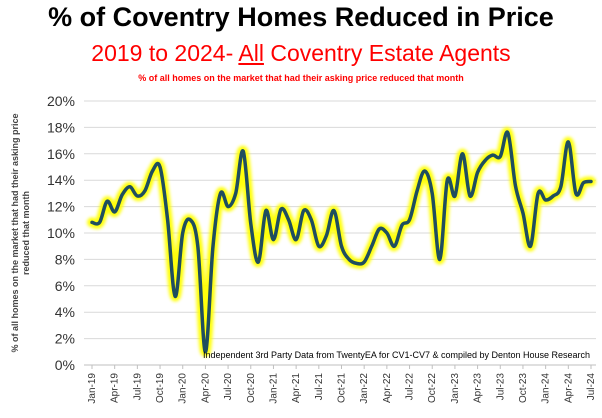 The height and width of the screenshot is (418, 602). I want to click on y-tick-label: 0%, so click(65, 365).